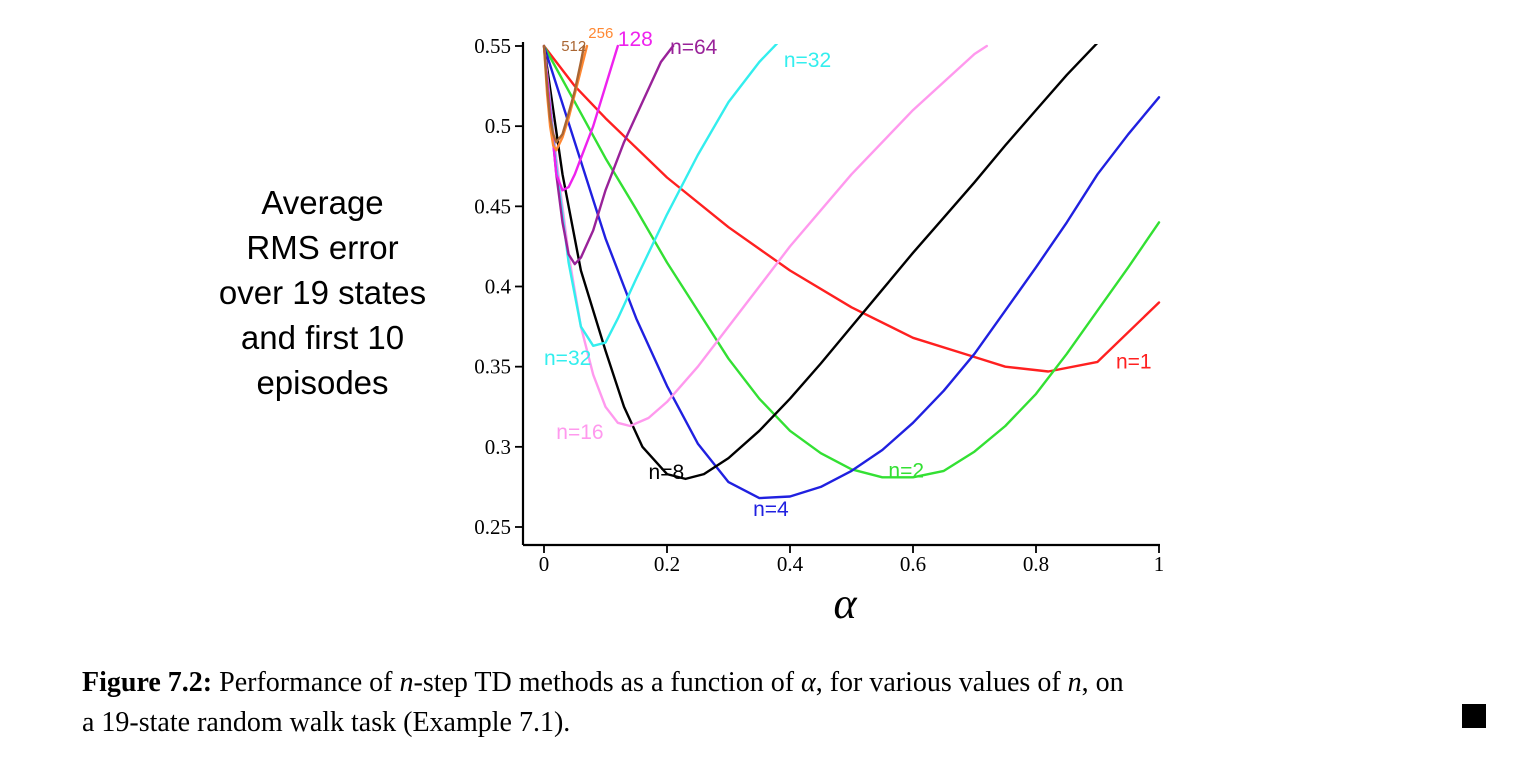 The image size is (1531, 770). I want to click on x-tick-label: 0.6, so click(913, 564).